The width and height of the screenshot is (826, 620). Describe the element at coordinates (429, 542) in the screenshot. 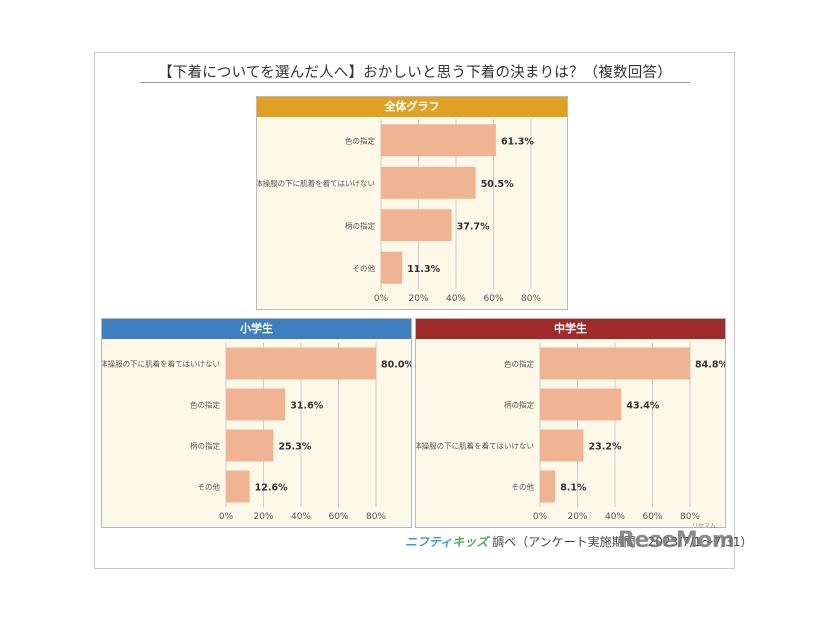

I see `credit-brand-nifty: ニフティ` at that location.